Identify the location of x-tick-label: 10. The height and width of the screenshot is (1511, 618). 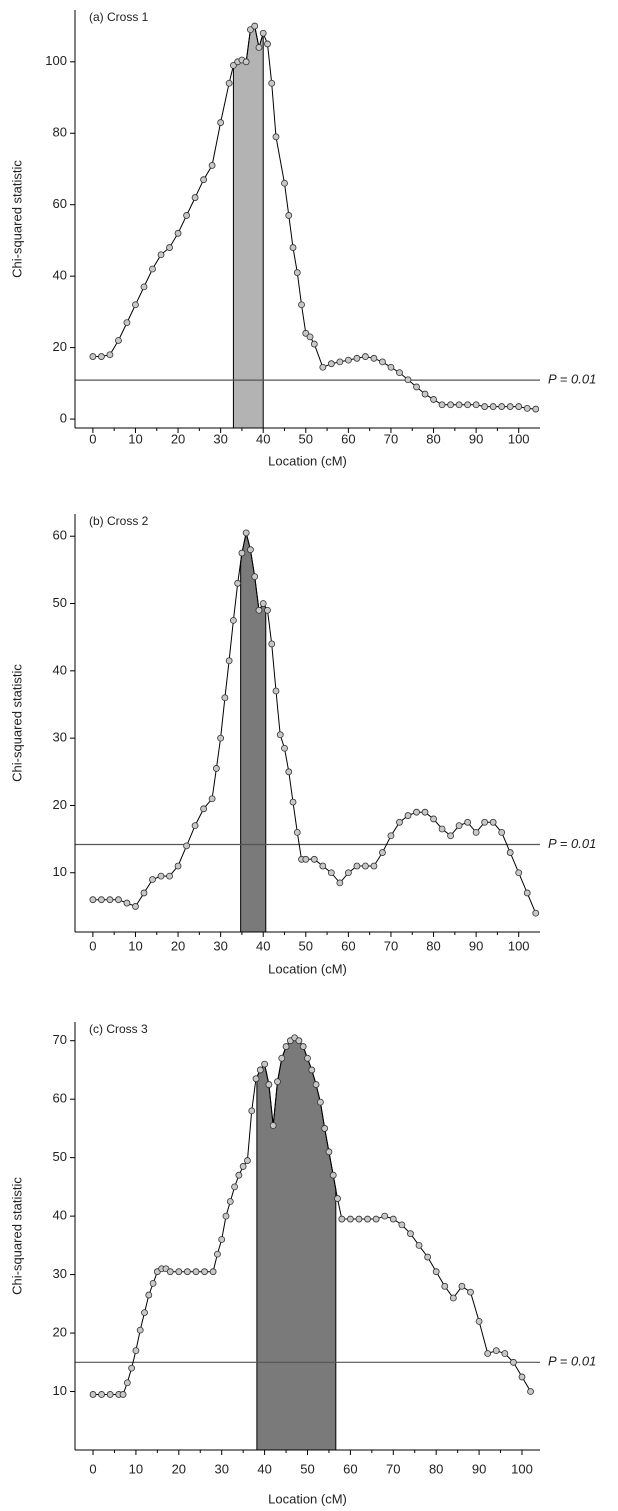
(135, 438).